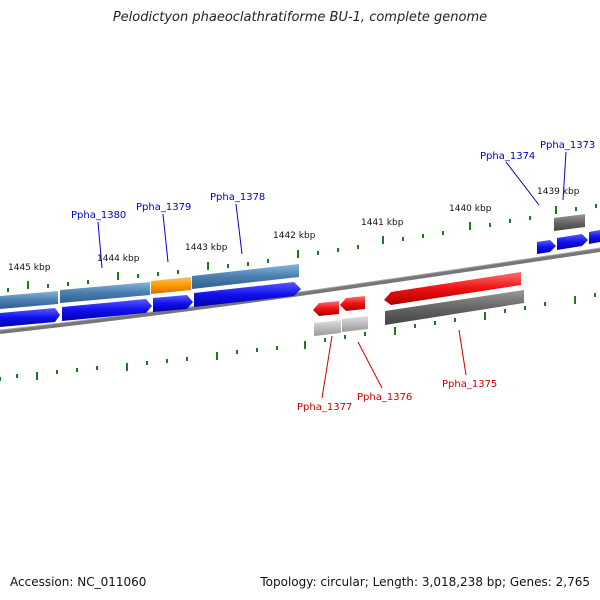 The height and width of the screenshot is (600, 600). I want to click on genome-backbone-highlight, so click(300, 289).